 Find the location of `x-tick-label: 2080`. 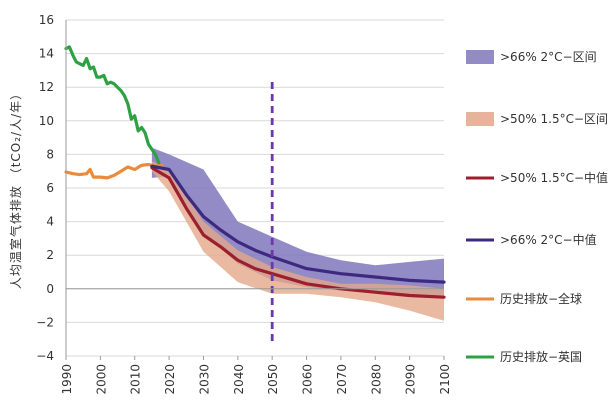

x-tick-label: 2080 is located at coordinates (376, 379).